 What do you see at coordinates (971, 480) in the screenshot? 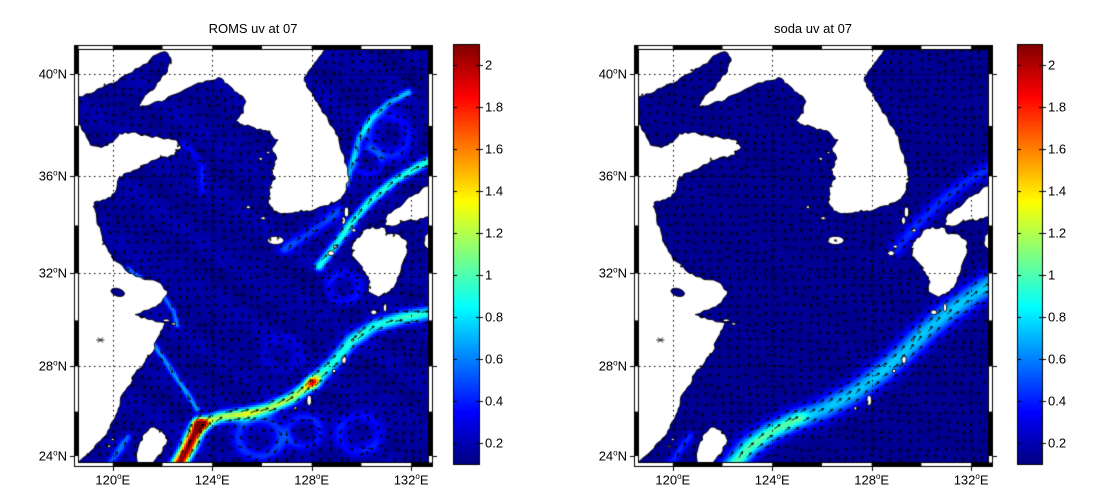
I see `soda-x-tick-label: 132oE` at bounding box center [971, 480].